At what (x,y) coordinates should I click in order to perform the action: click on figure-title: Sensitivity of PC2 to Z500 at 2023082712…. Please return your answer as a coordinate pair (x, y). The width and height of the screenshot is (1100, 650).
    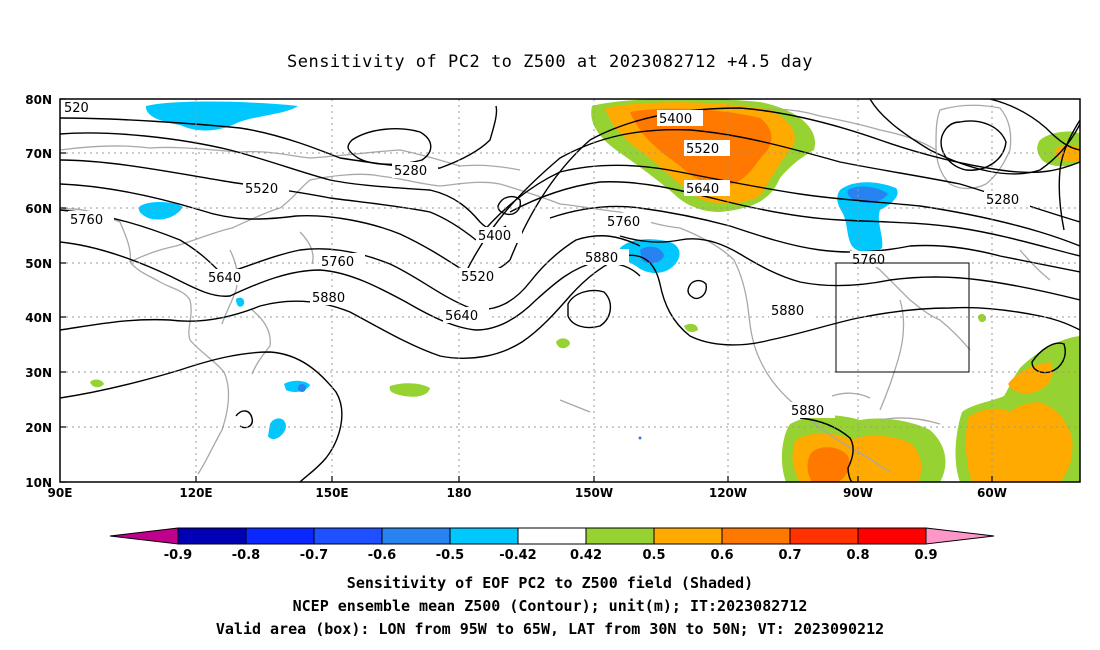
    Looking at the image, I should click on (550, 62).